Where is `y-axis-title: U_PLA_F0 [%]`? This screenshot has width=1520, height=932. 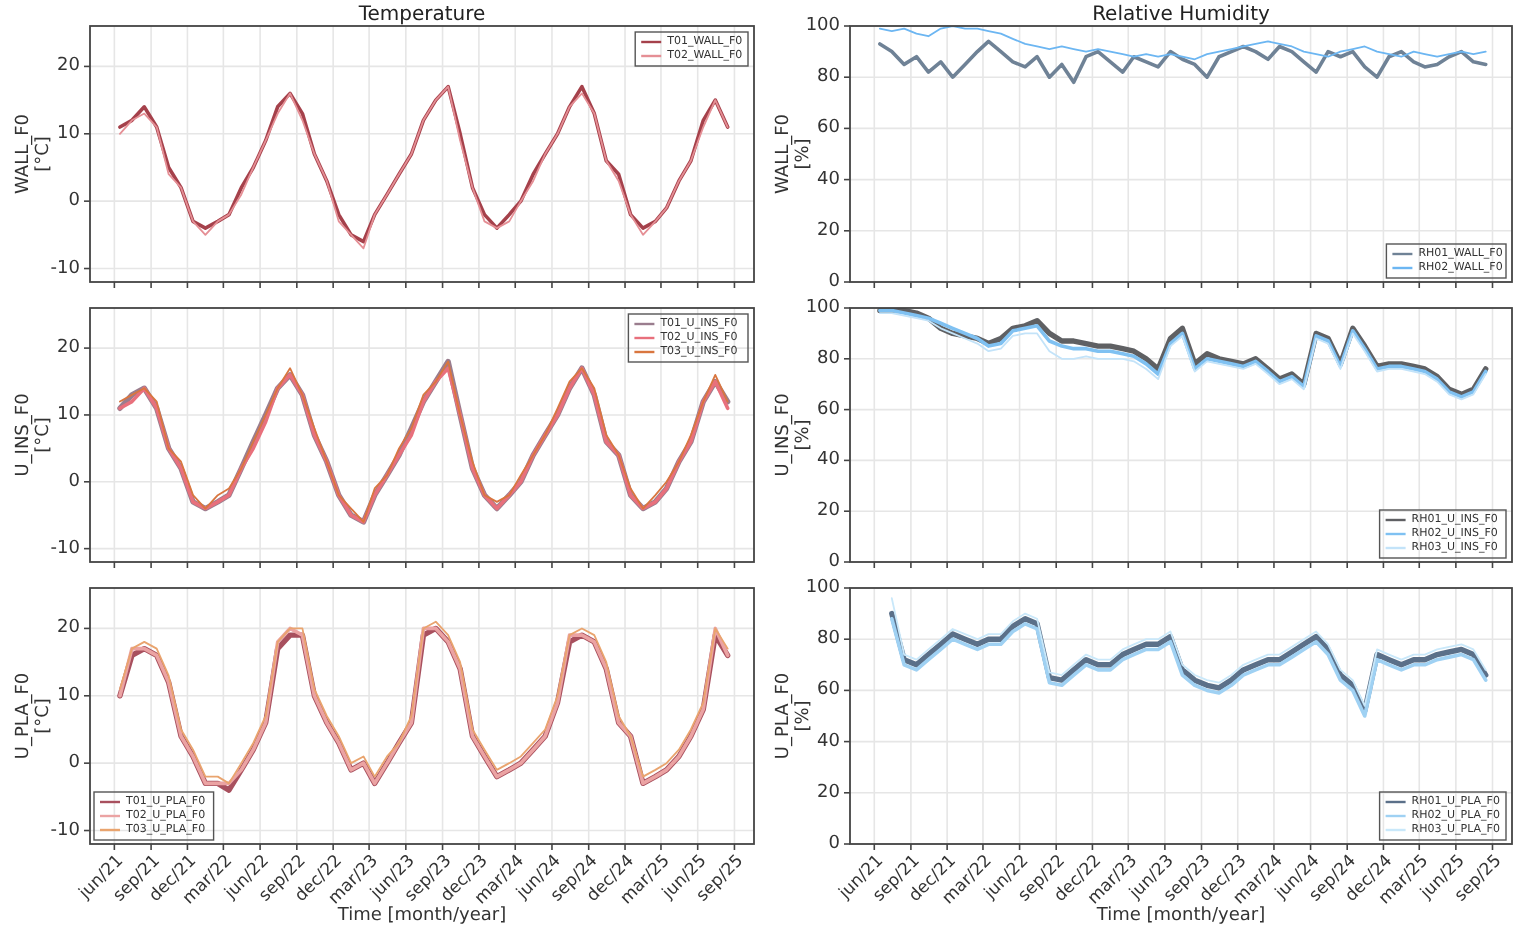
y-axis-title: U_PLA_F0 [%] is located at coordinates (794, 716).